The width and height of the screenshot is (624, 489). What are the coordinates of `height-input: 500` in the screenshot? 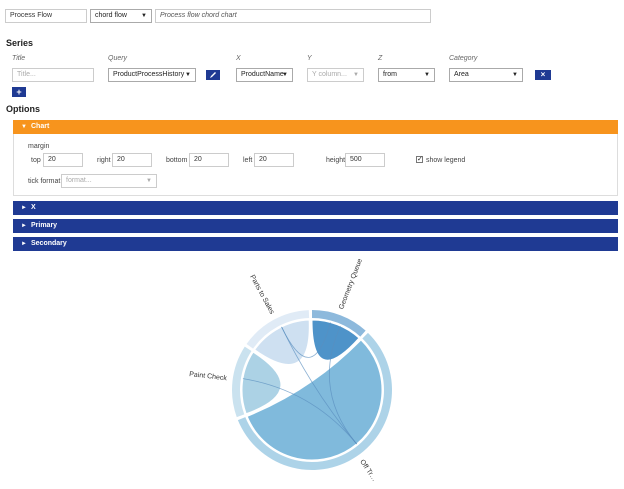 It's located at (365, 160).